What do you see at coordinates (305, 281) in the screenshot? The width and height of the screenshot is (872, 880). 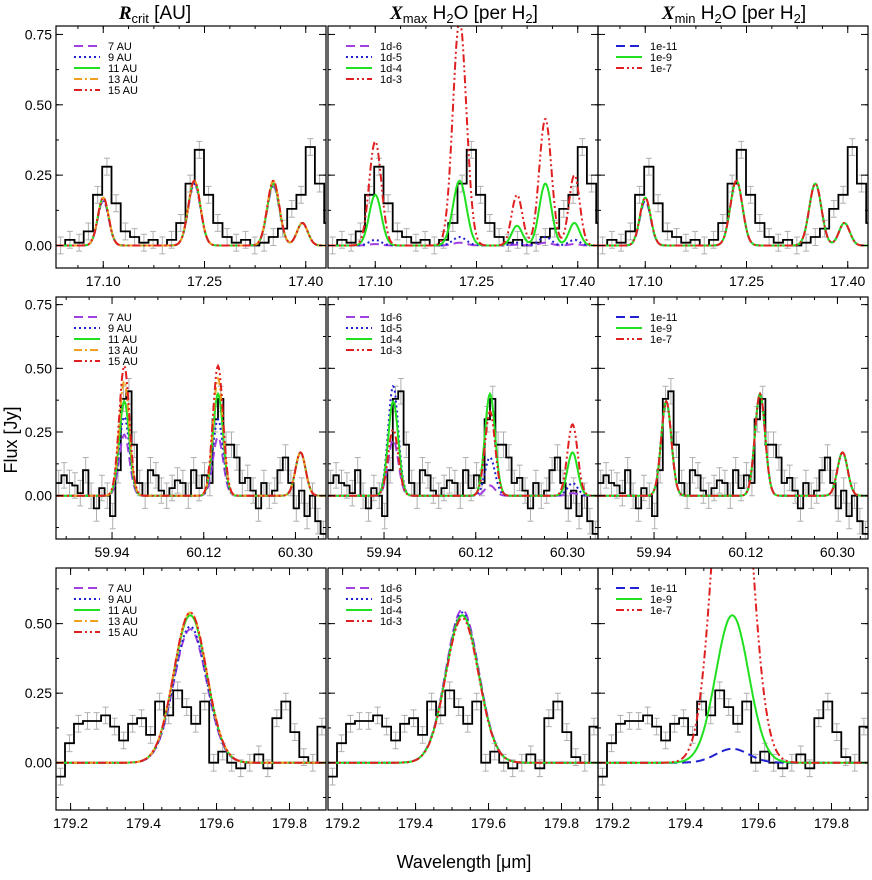 I see `x-tick-label: 17.40` at bounding box center [305, 281].